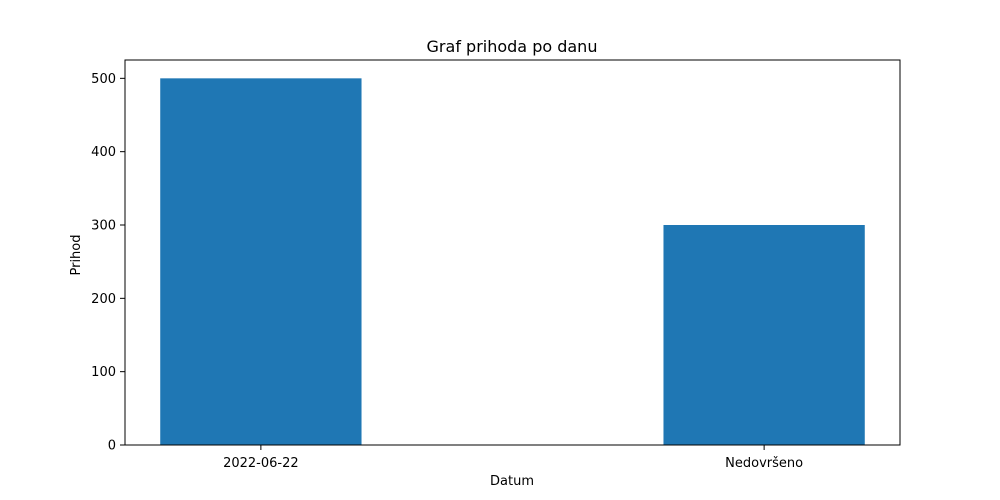 The image size is (1000, 500). I want to click on x-tick-label: Nedovršeno, so click(764, 463).